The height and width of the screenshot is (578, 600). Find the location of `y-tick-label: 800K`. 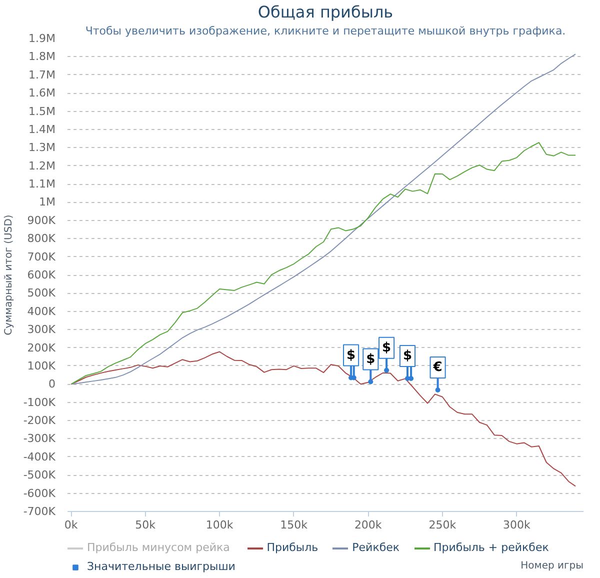

y-tick-label: 800K is located at coordinates (41, 239).